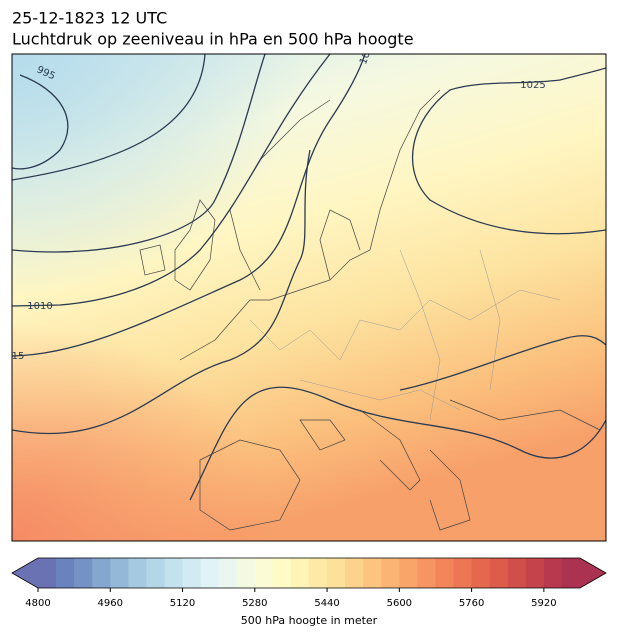 The height and width of the screenshot is (643, 618). I want to click on colorbar-extend-low, so click(25, 573).